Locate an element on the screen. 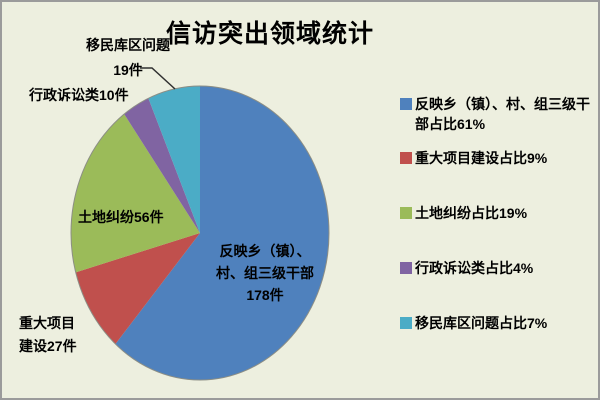 The image size is (600, 400). legend-label: 行政诉讼类占比4% is located at coordinates (474, 268).